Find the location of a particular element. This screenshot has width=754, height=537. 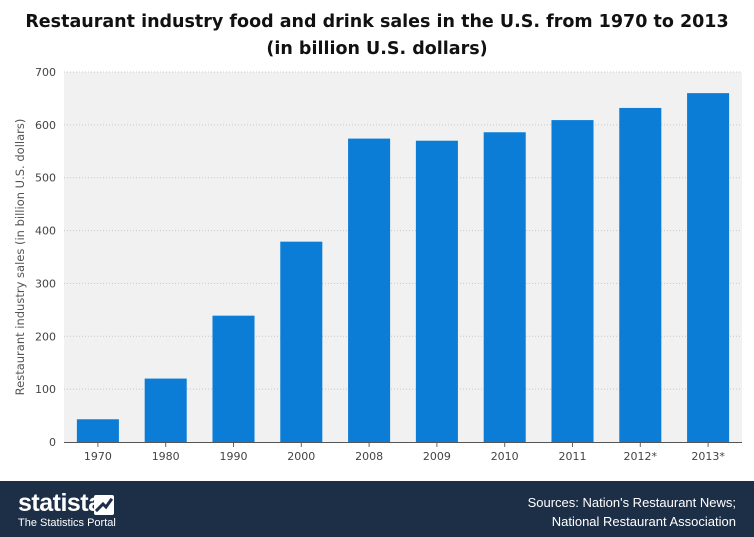

bar-2011 is located at coordinates (572, 281).